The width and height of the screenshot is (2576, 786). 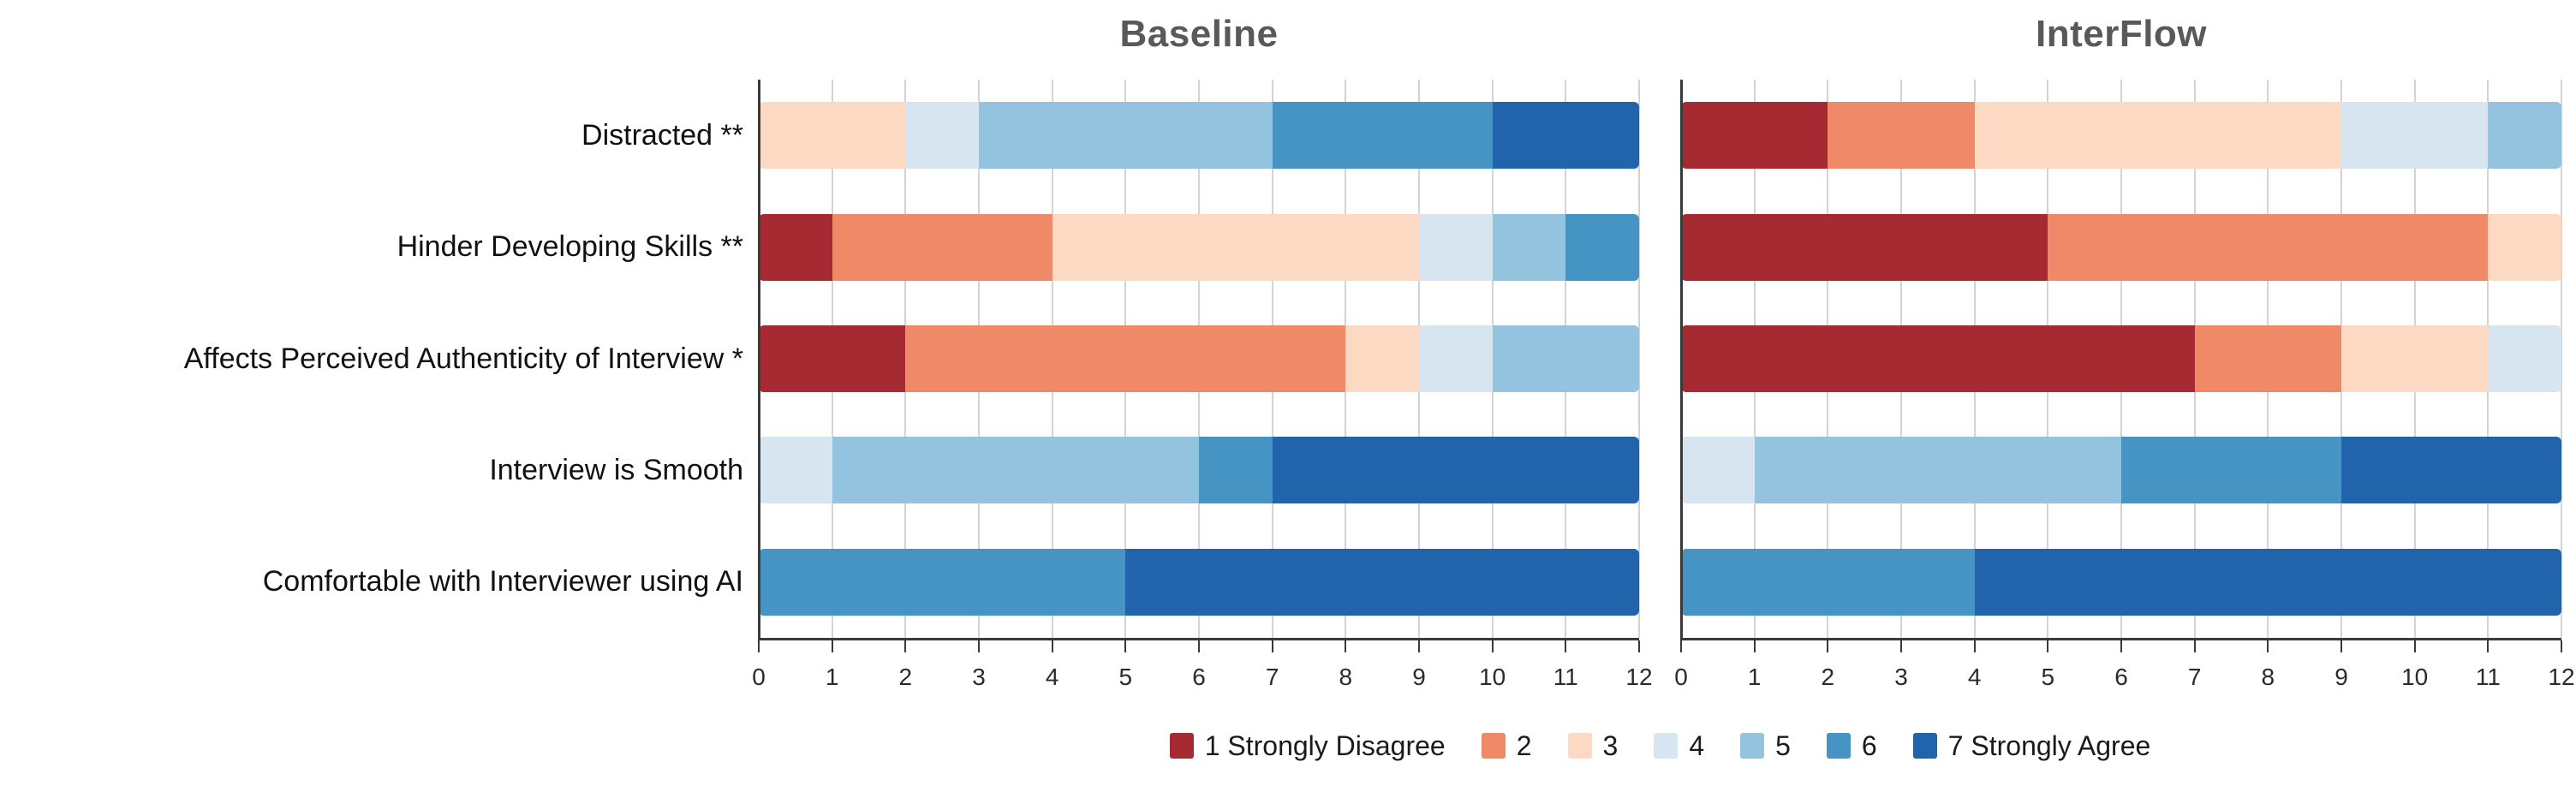 What do you see at coordinates (1199, 34) in the screenshot?
I see `facet-title-baseline: Baseline` at bounding box center [1199, 34].